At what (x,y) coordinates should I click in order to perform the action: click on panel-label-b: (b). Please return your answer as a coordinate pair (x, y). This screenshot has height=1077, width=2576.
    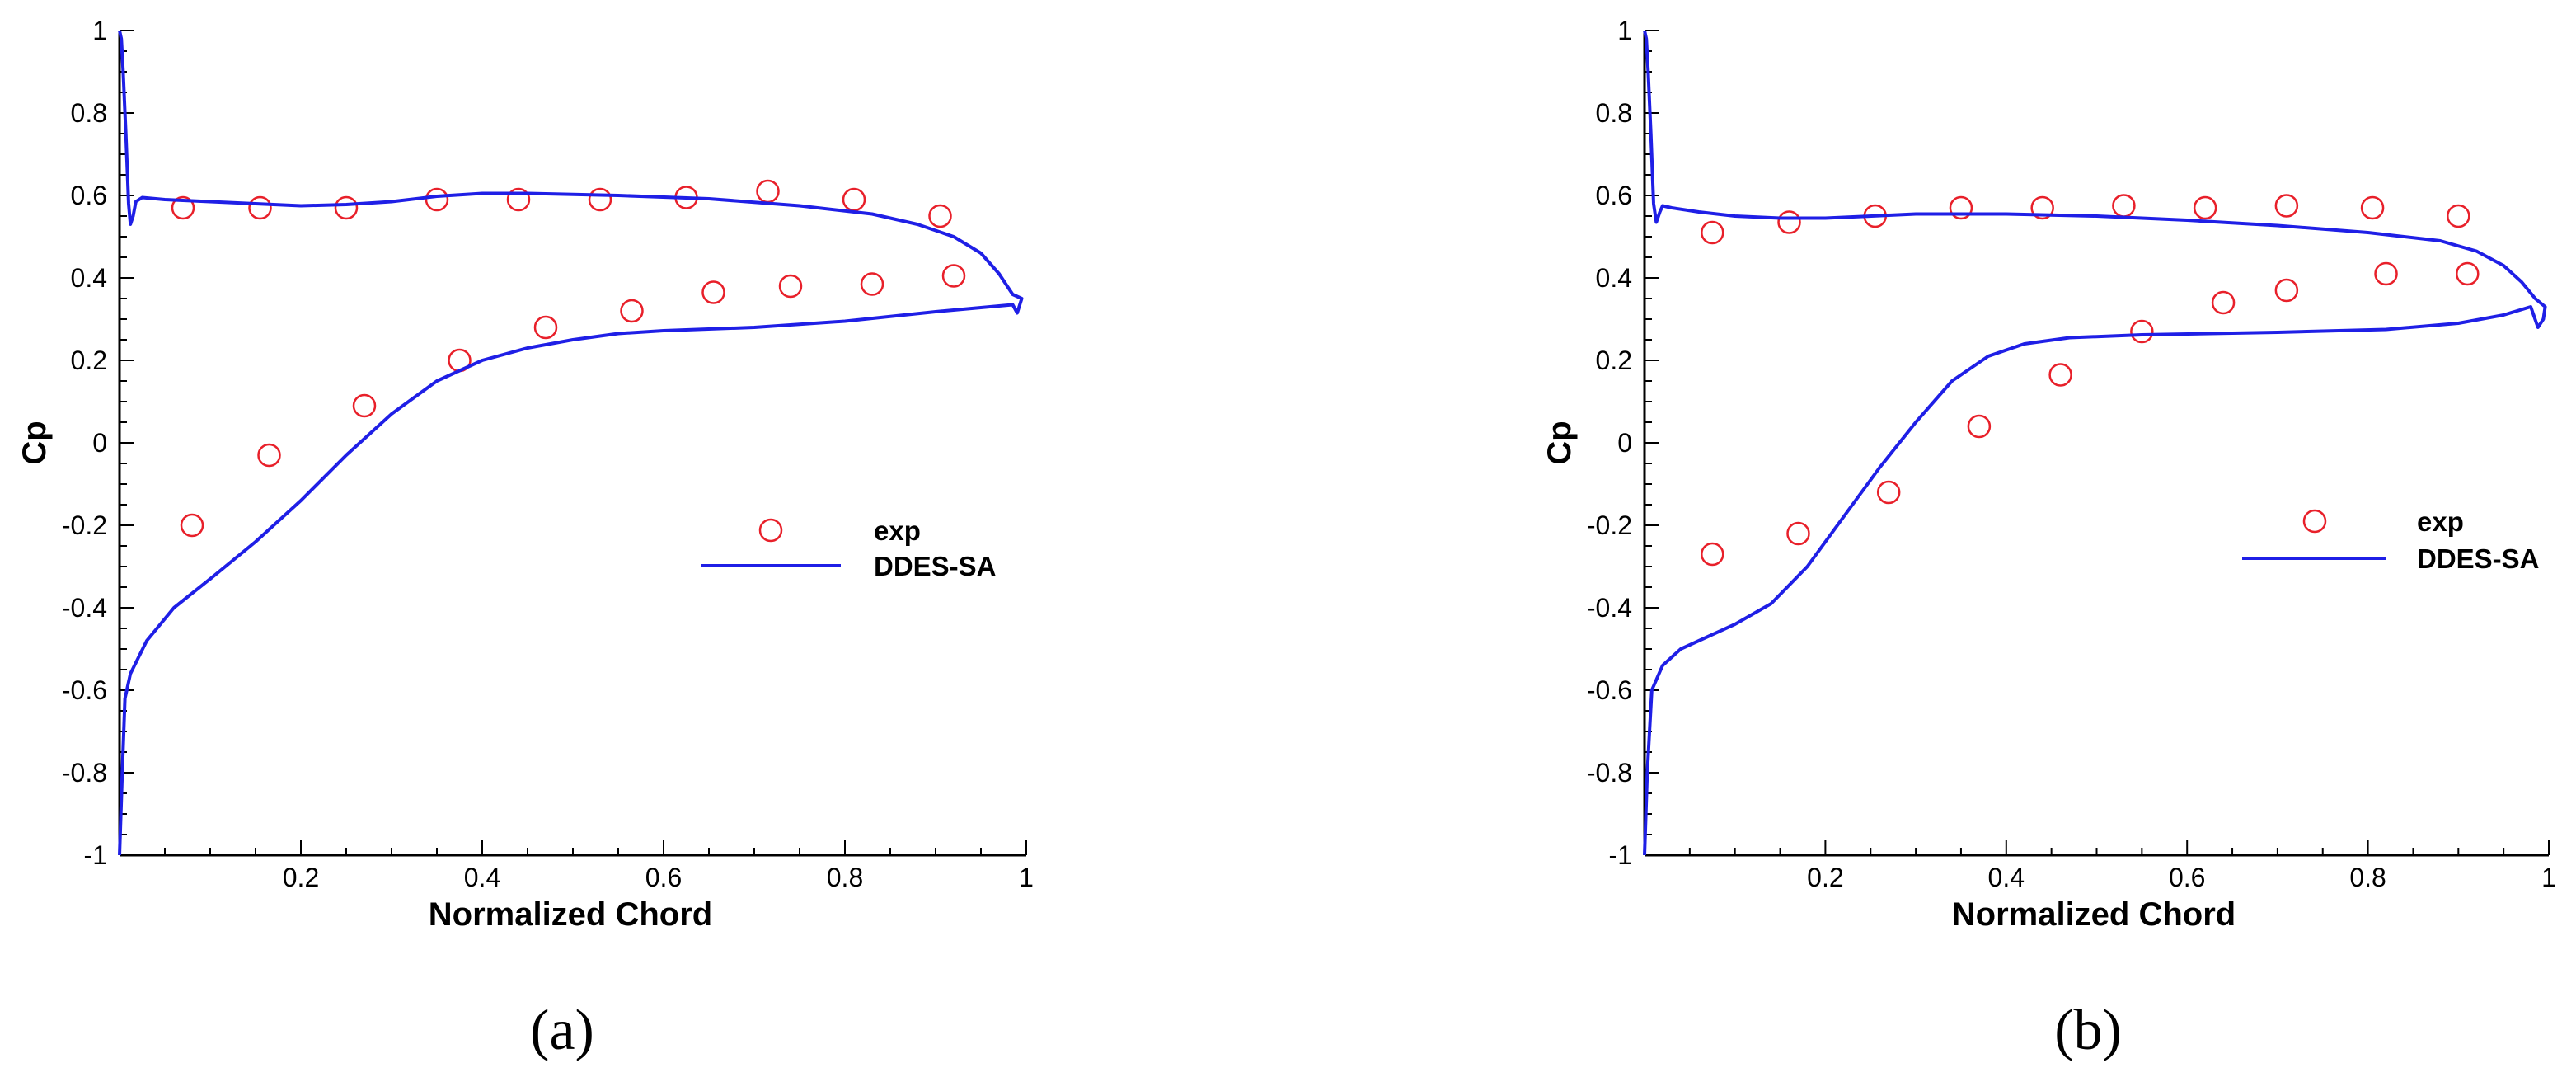
    Looking at the image, I should click on (2088, 1030).